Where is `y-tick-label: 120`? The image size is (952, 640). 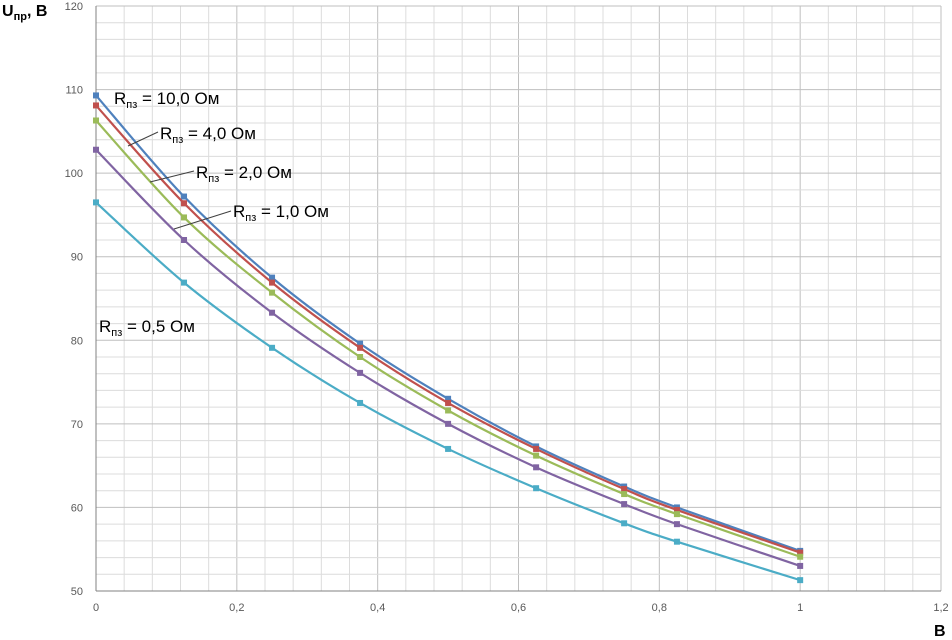 y-tick-label: 120 is located at coordinates (74, 7).